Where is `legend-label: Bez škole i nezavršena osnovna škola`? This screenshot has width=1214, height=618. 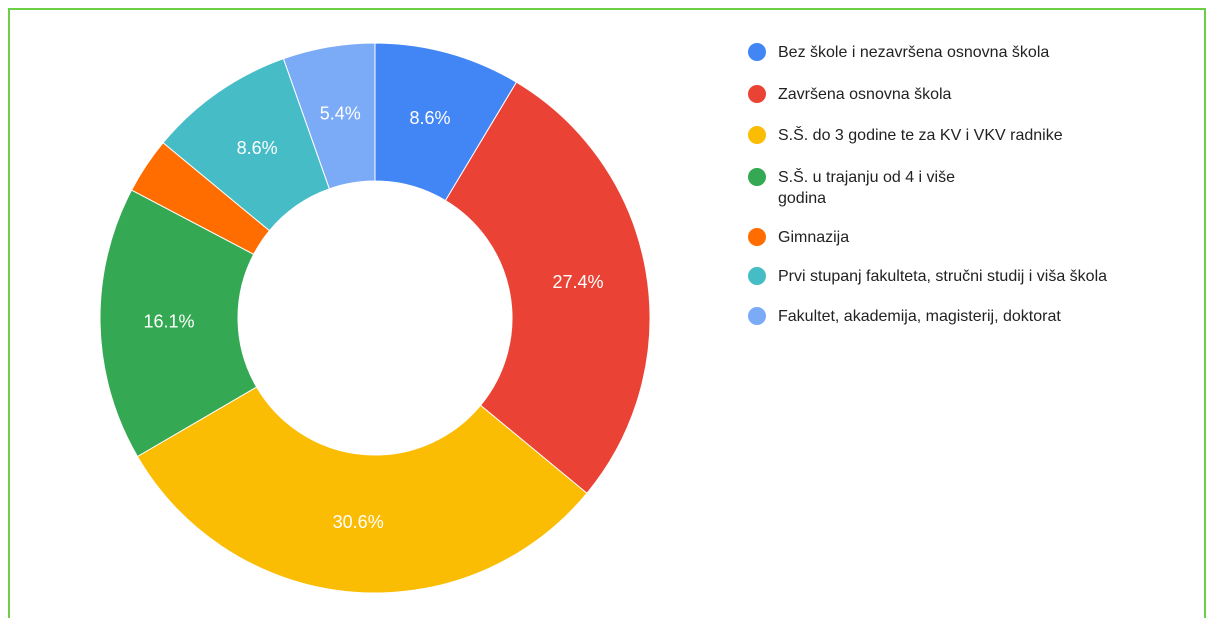 legend-label: Bez škole i nezavršena osnovna škola is located at coordinates (914, 52).